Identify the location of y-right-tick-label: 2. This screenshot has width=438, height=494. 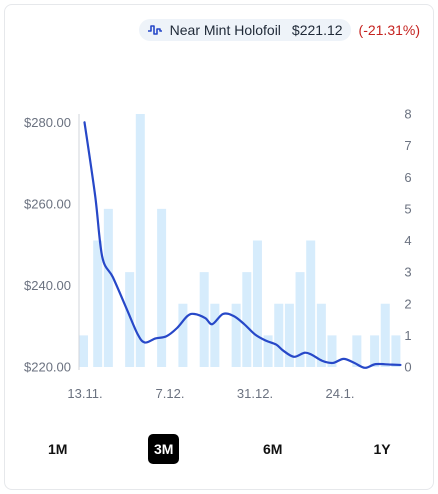
(407, 303).